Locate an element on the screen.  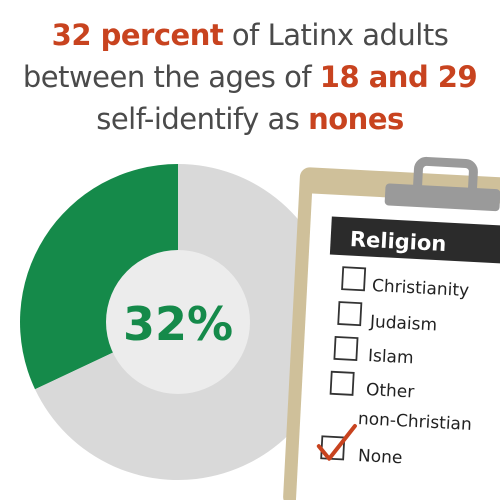
check-mark-icon is located at coordinates (336, 442).